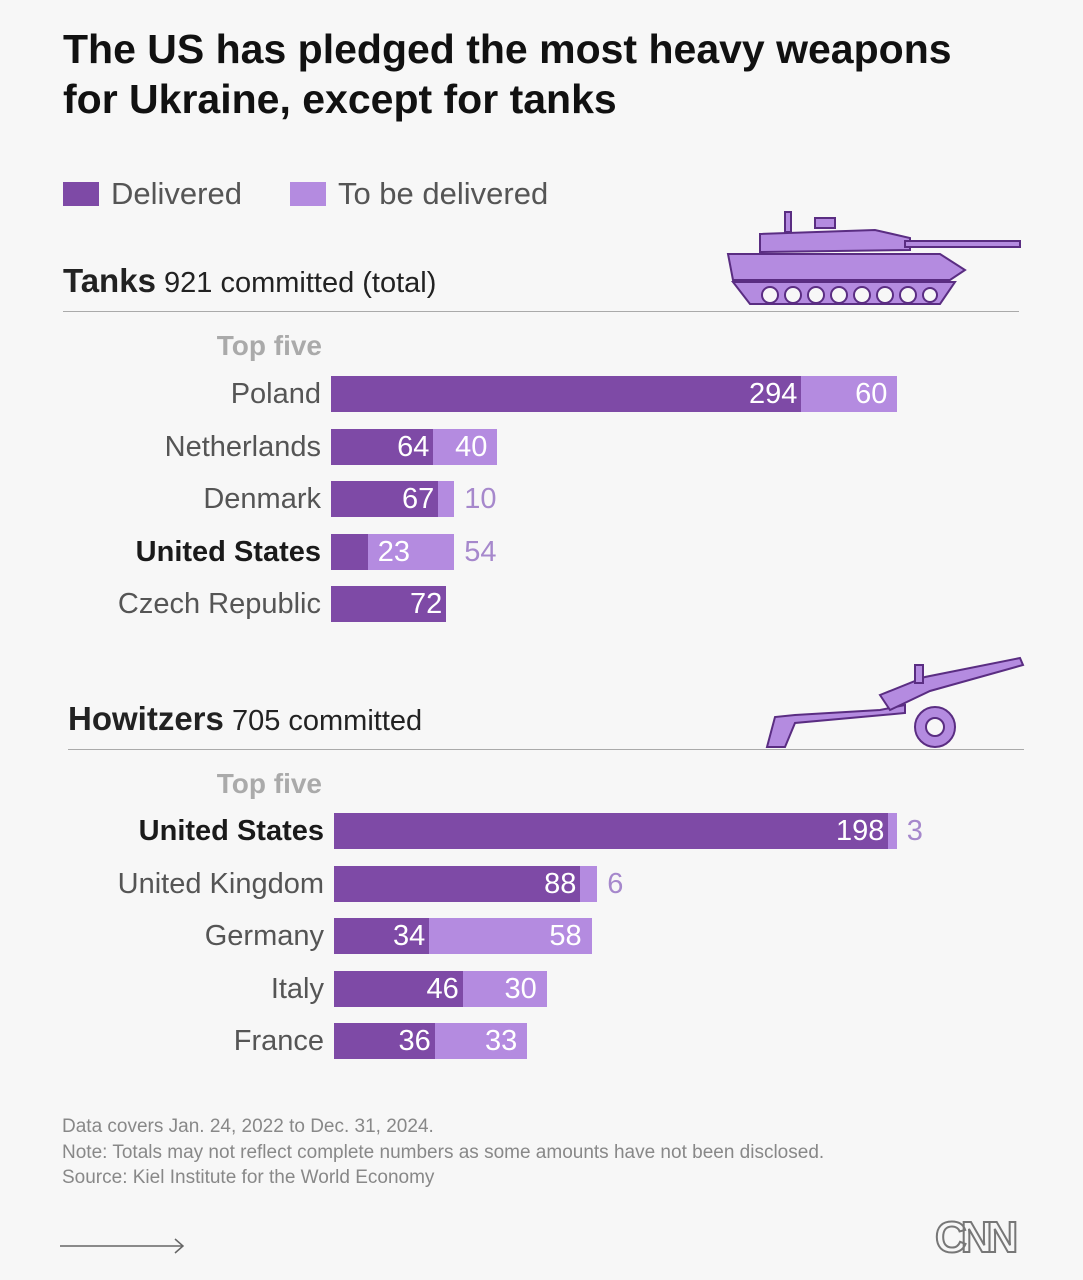 This screenshot has height=1280, width=1083. What do you see at coordinates (146, 718) in the screenshot?
I see `howitzers-heading: Howitzers` at bounding box center [146, 718].